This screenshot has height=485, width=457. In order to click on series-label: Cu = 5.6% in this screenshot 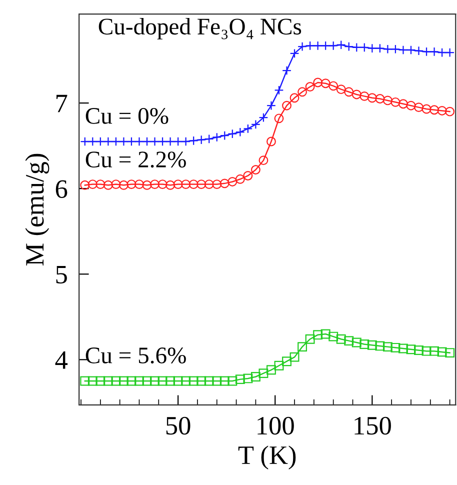, I will do `click(136, 355)`.